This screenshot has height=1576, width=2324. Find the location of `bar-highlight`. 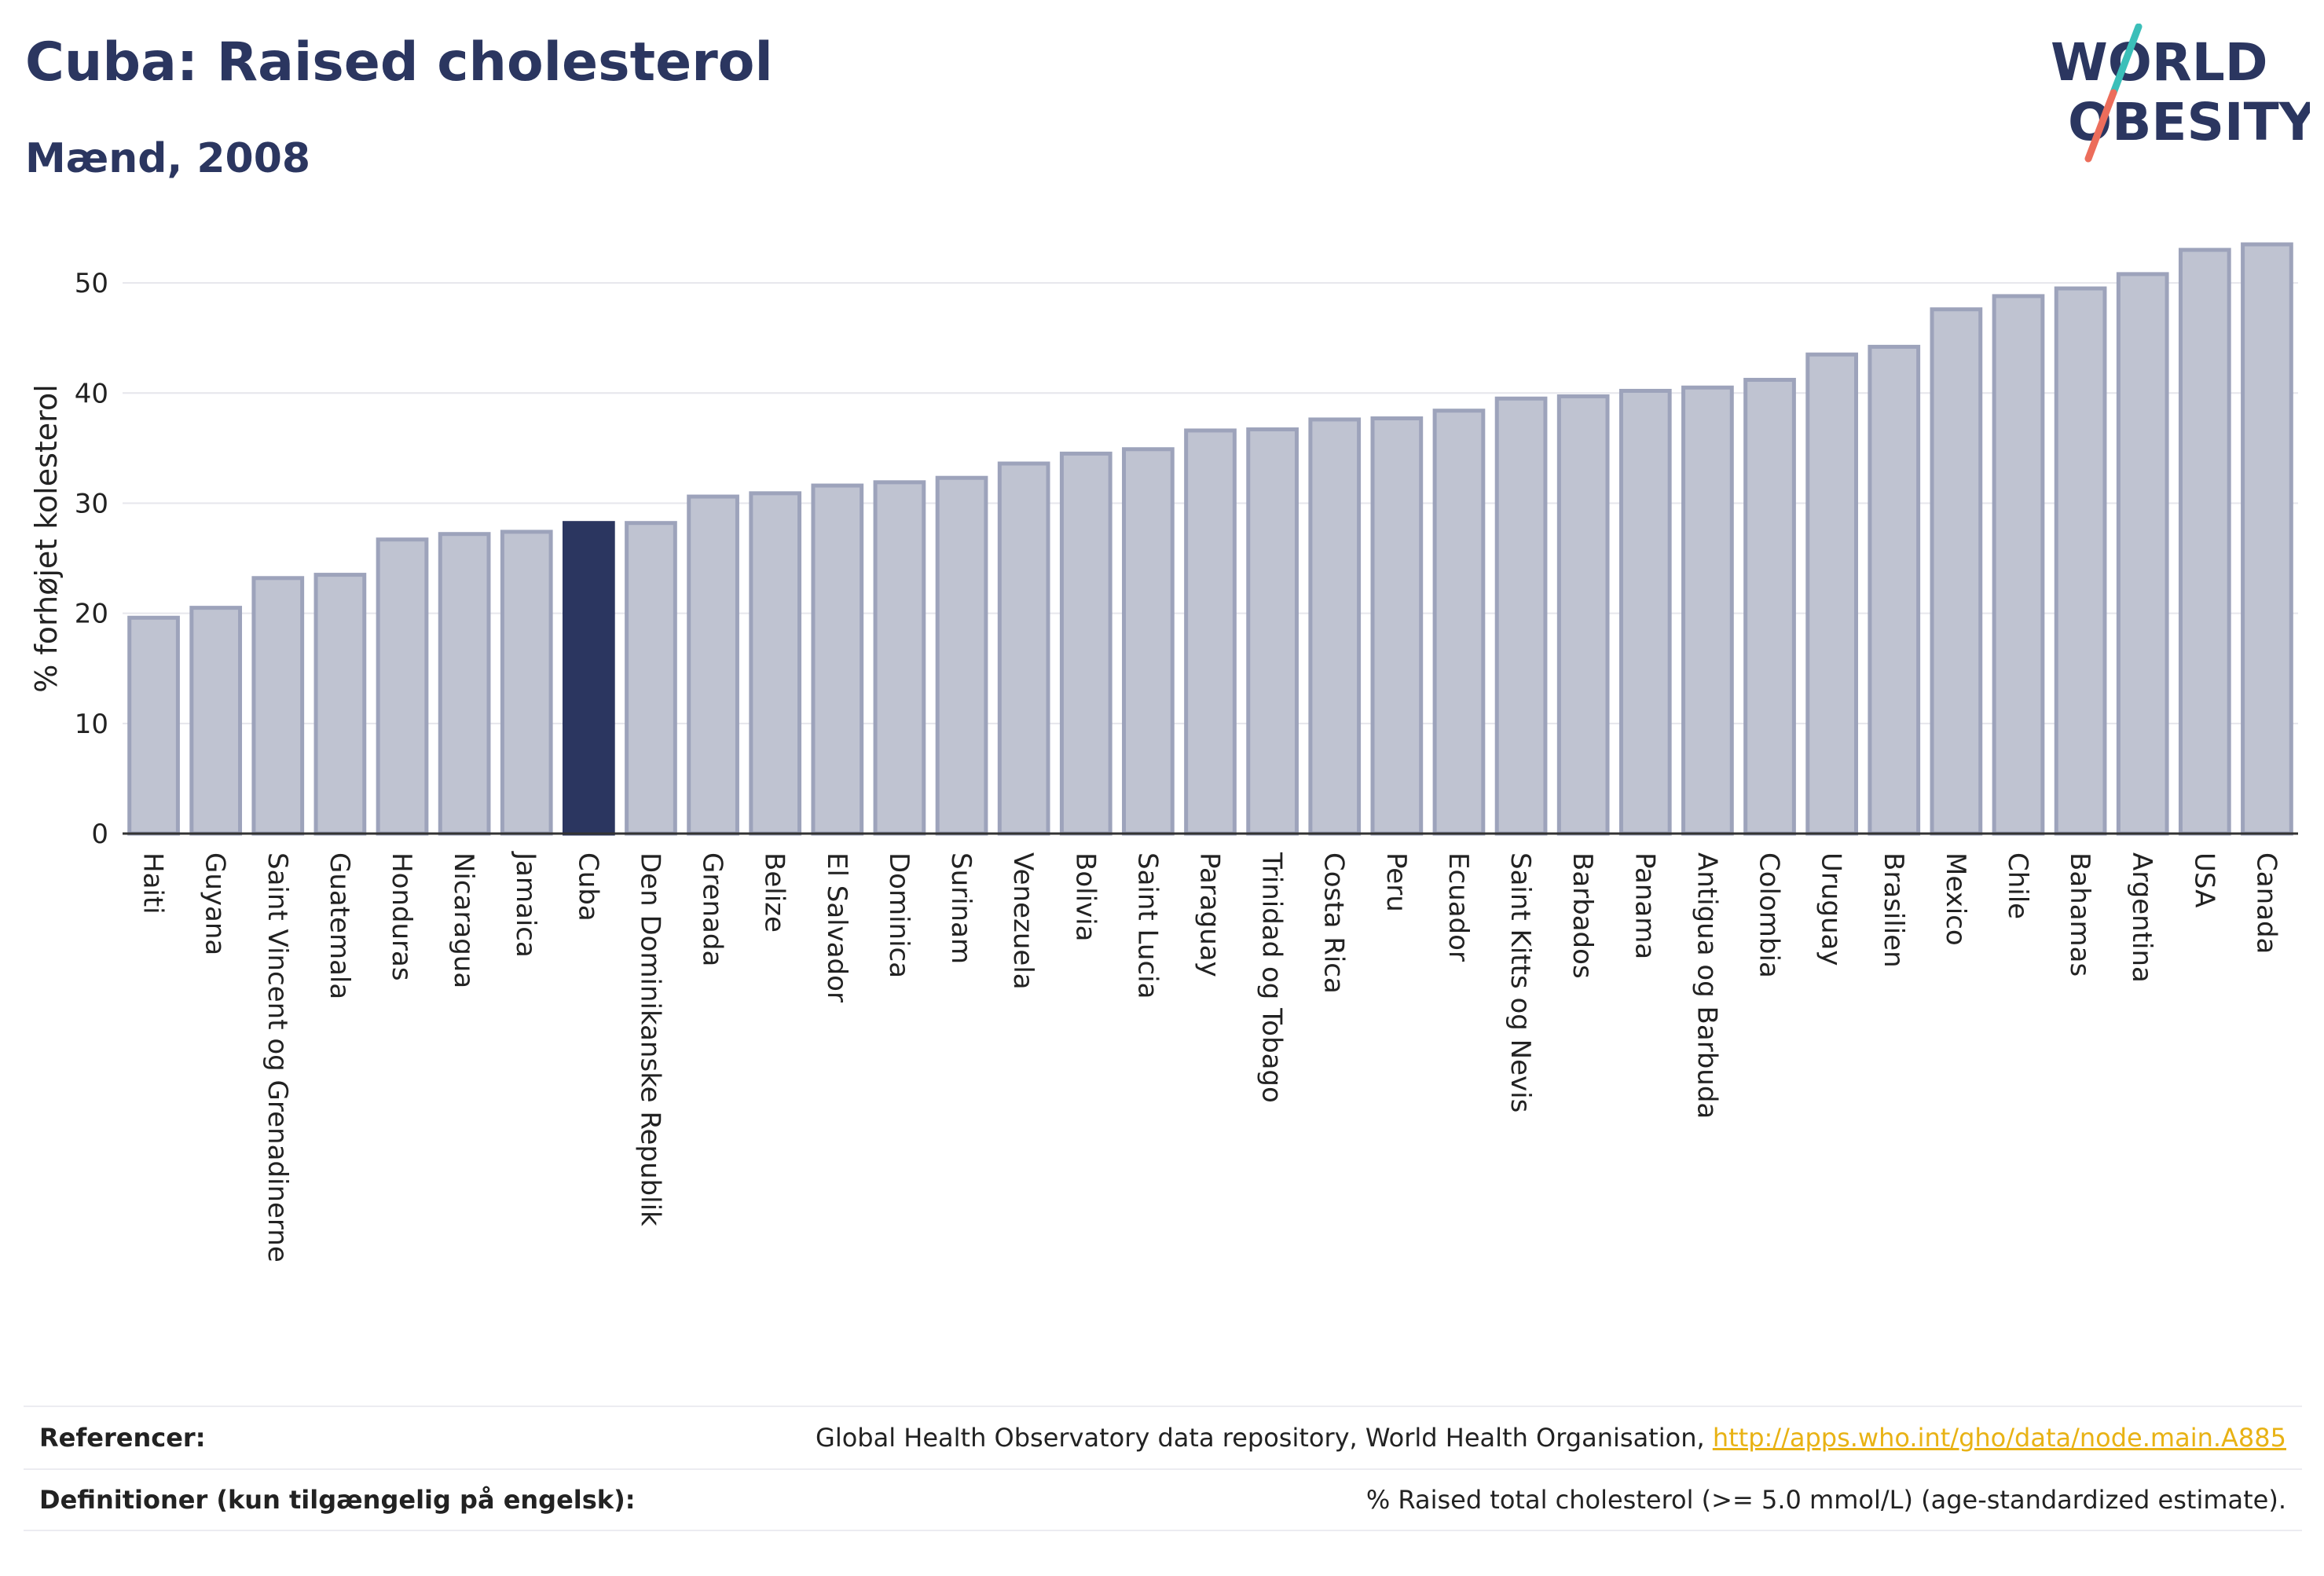

bar-highlight is located at coordinates (589, 678).